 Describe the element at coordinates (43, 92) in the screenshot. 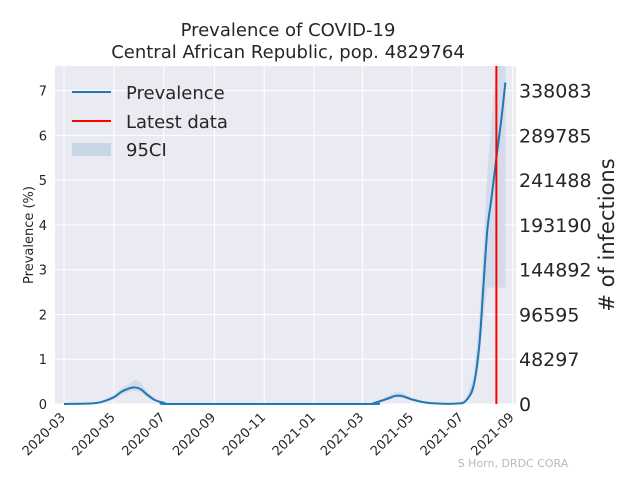

I see `y-tick-label-left: 7` at that location.